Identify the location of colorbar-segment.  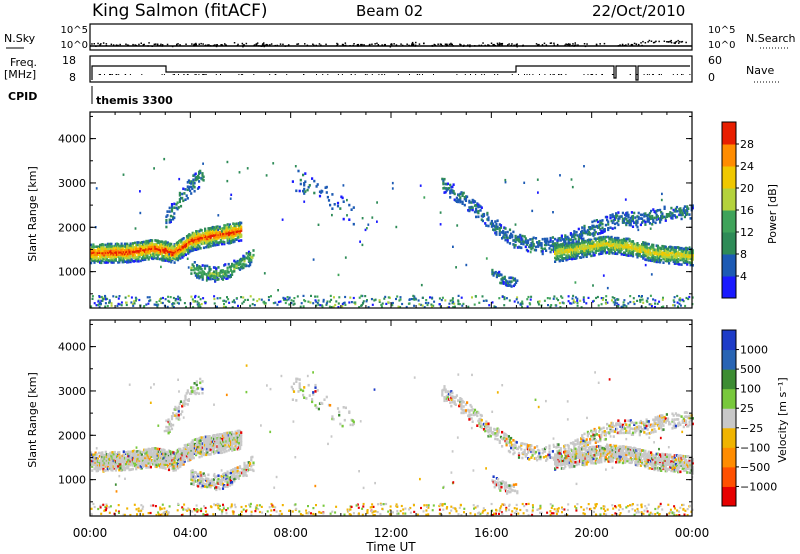
(729, 177).